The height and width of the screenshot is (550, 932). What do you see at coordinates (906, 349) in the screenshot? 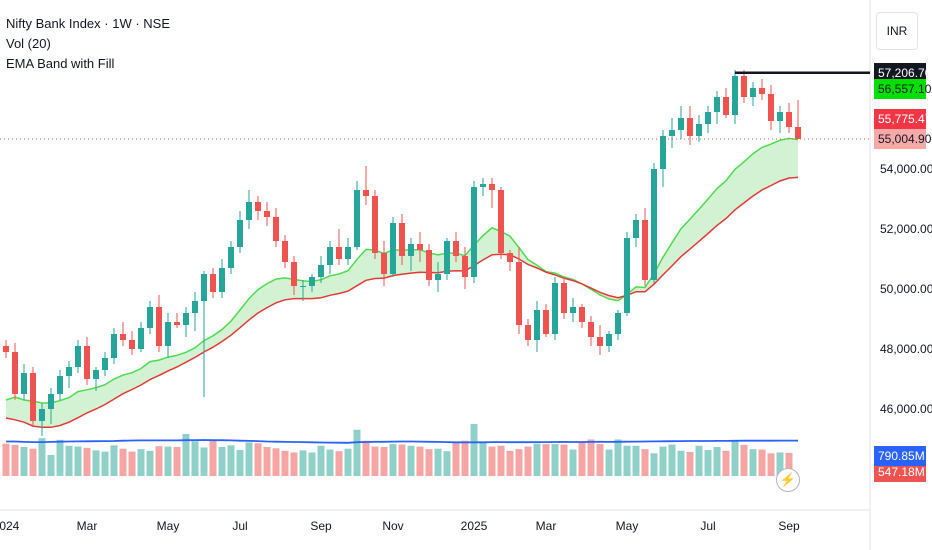
I see `price-tick-label: 48,000.00` at bounding box center [906, 349].